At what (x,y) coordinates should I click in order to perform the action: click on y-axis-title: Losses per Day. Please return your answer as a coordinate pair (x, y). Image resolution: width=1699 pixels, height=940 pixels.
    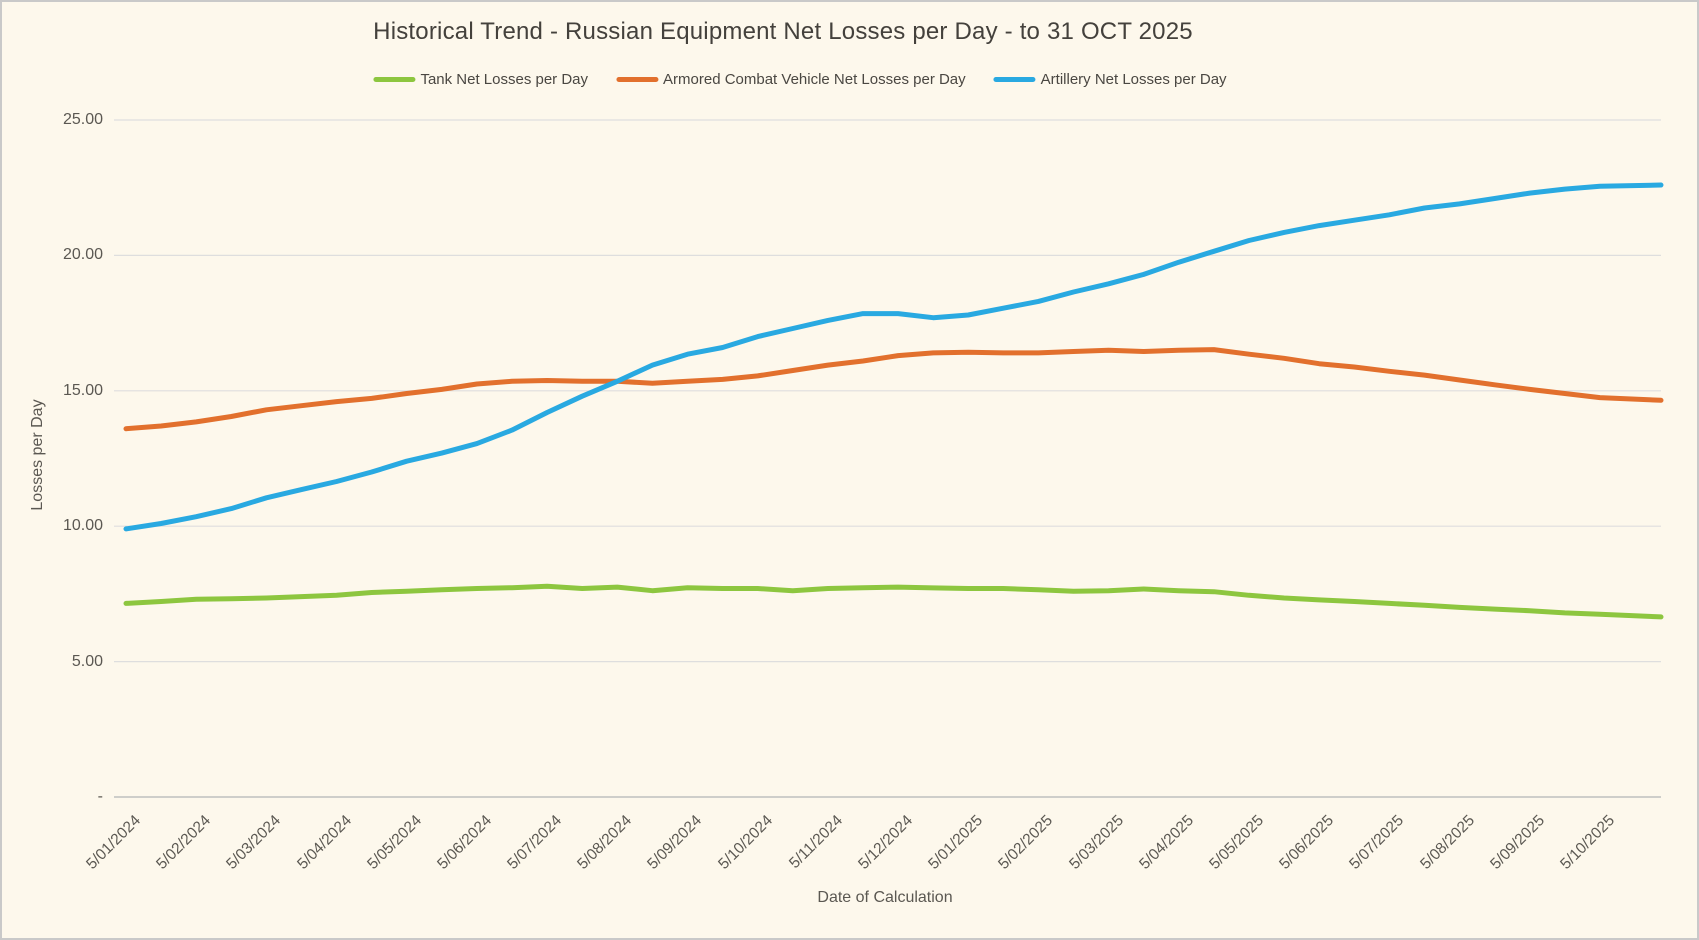
    Looking at the image, I should click on (37, 455).